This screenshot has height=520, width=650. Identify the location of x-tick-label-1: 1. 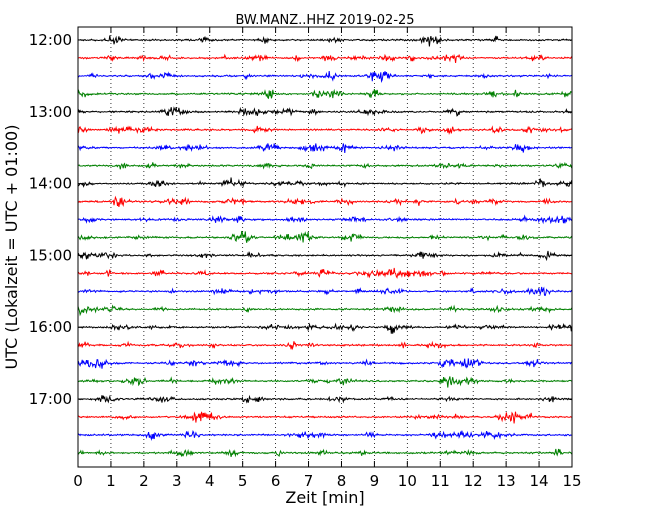
(111, 481).